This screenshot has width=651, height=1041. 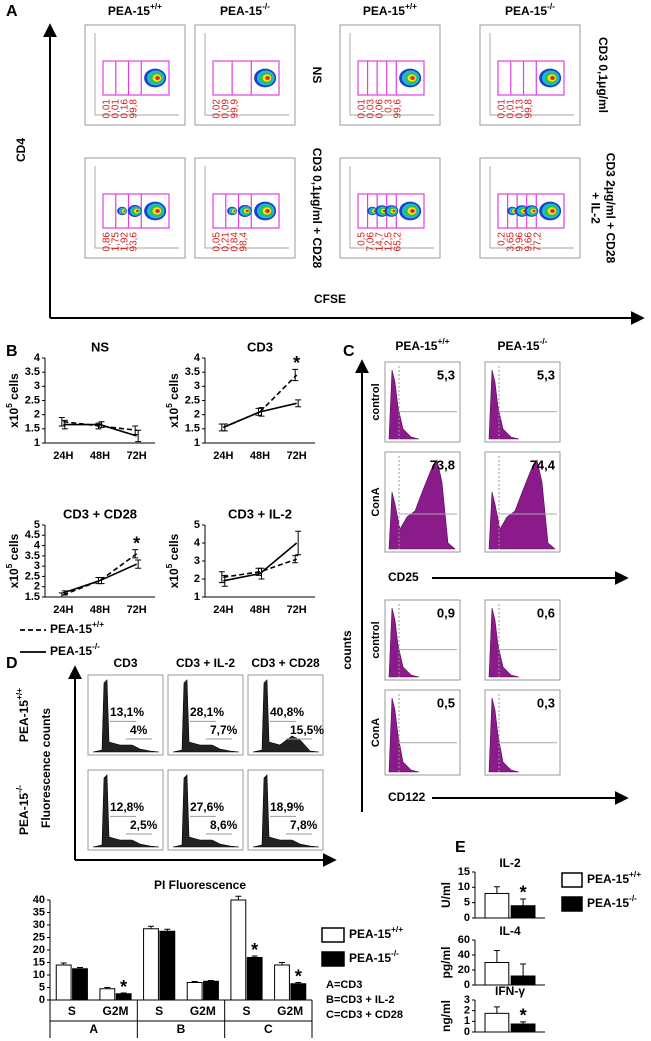 What do you see at coordinates (127, 807) in the screenshot?
I see `percentage: 12,8%` at bounding box center [127, 807].